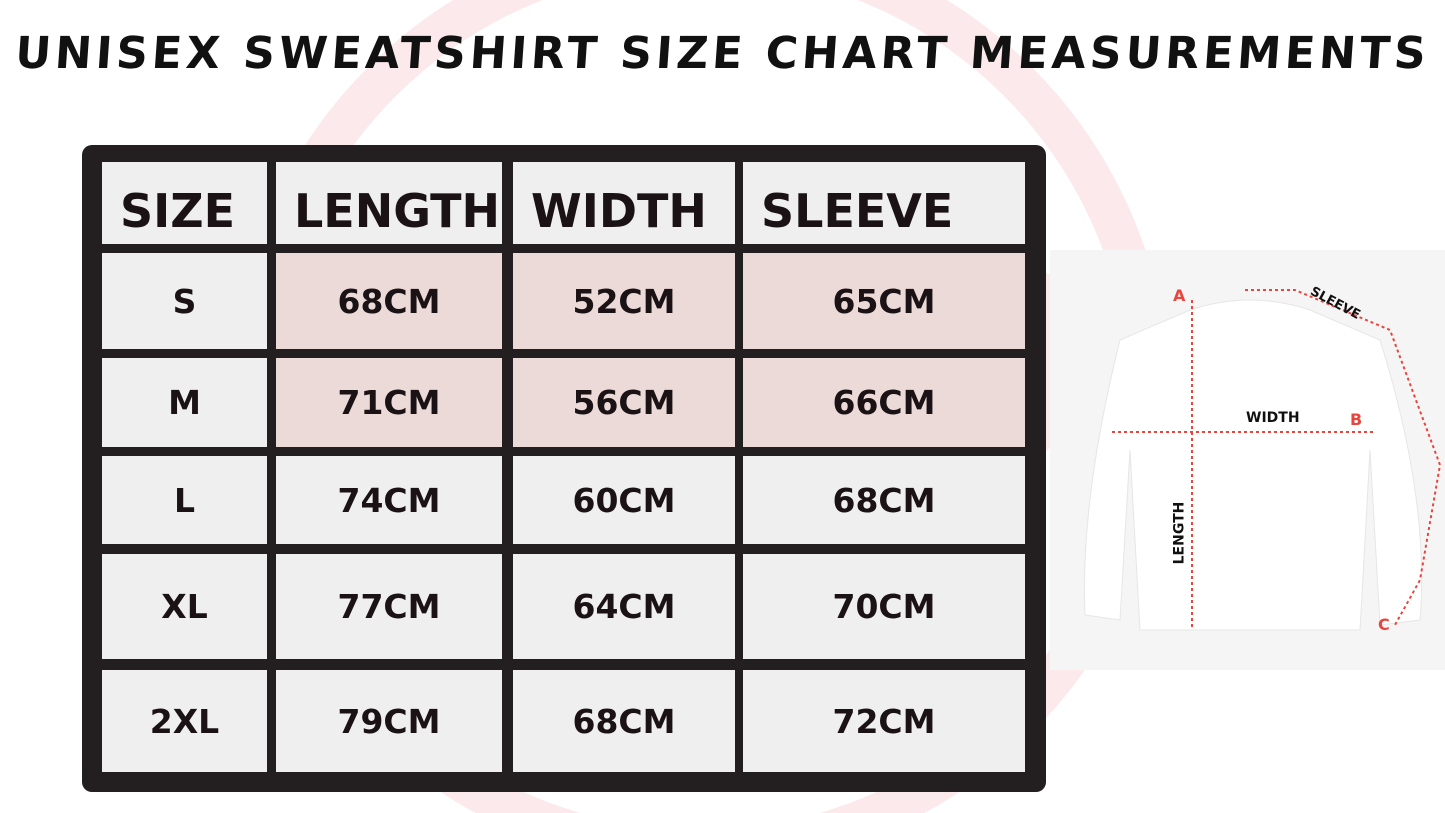 The height and width of the screenshot is (813, 1445). I want to click on size-cell: M, so click(184, 402).